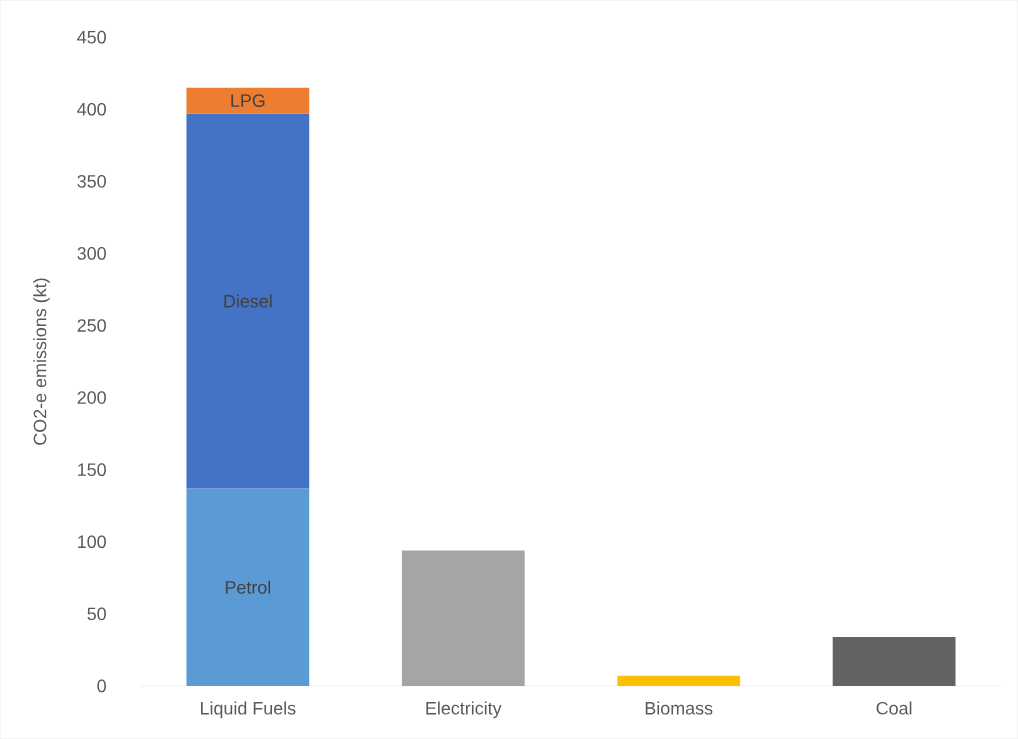 Image resolution: width=1018 pixels, height=739 pixels. Describe the element at coordinates (92, 542) in the screenshot. I see `y-tick-label: 100` at that location.